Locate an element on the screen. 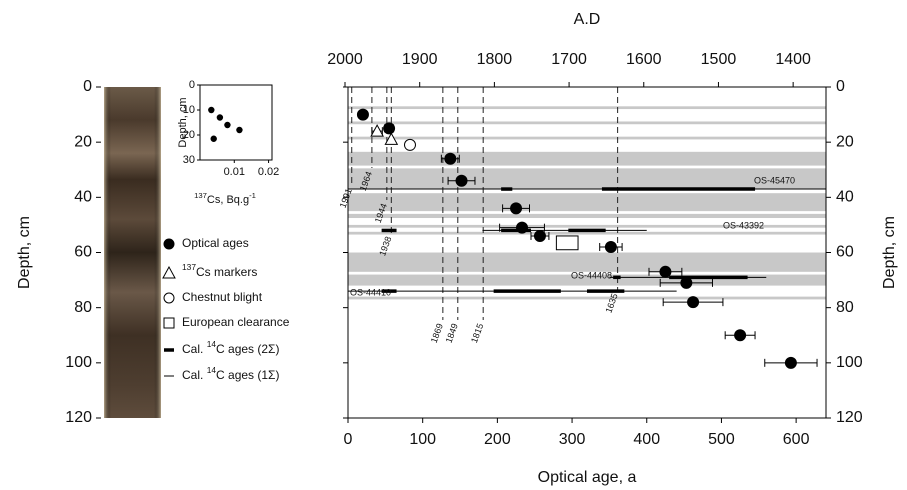 The image size is (907, 490). inset-y-tick-label: 20 is located at coordinates (189, 135).